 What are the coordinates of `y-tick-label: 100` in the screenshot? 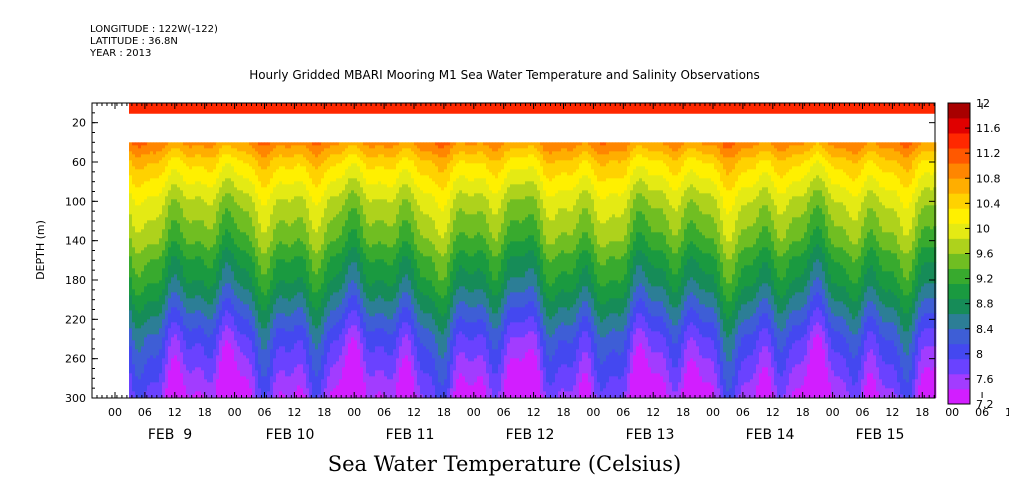 It's located at (75, 201).